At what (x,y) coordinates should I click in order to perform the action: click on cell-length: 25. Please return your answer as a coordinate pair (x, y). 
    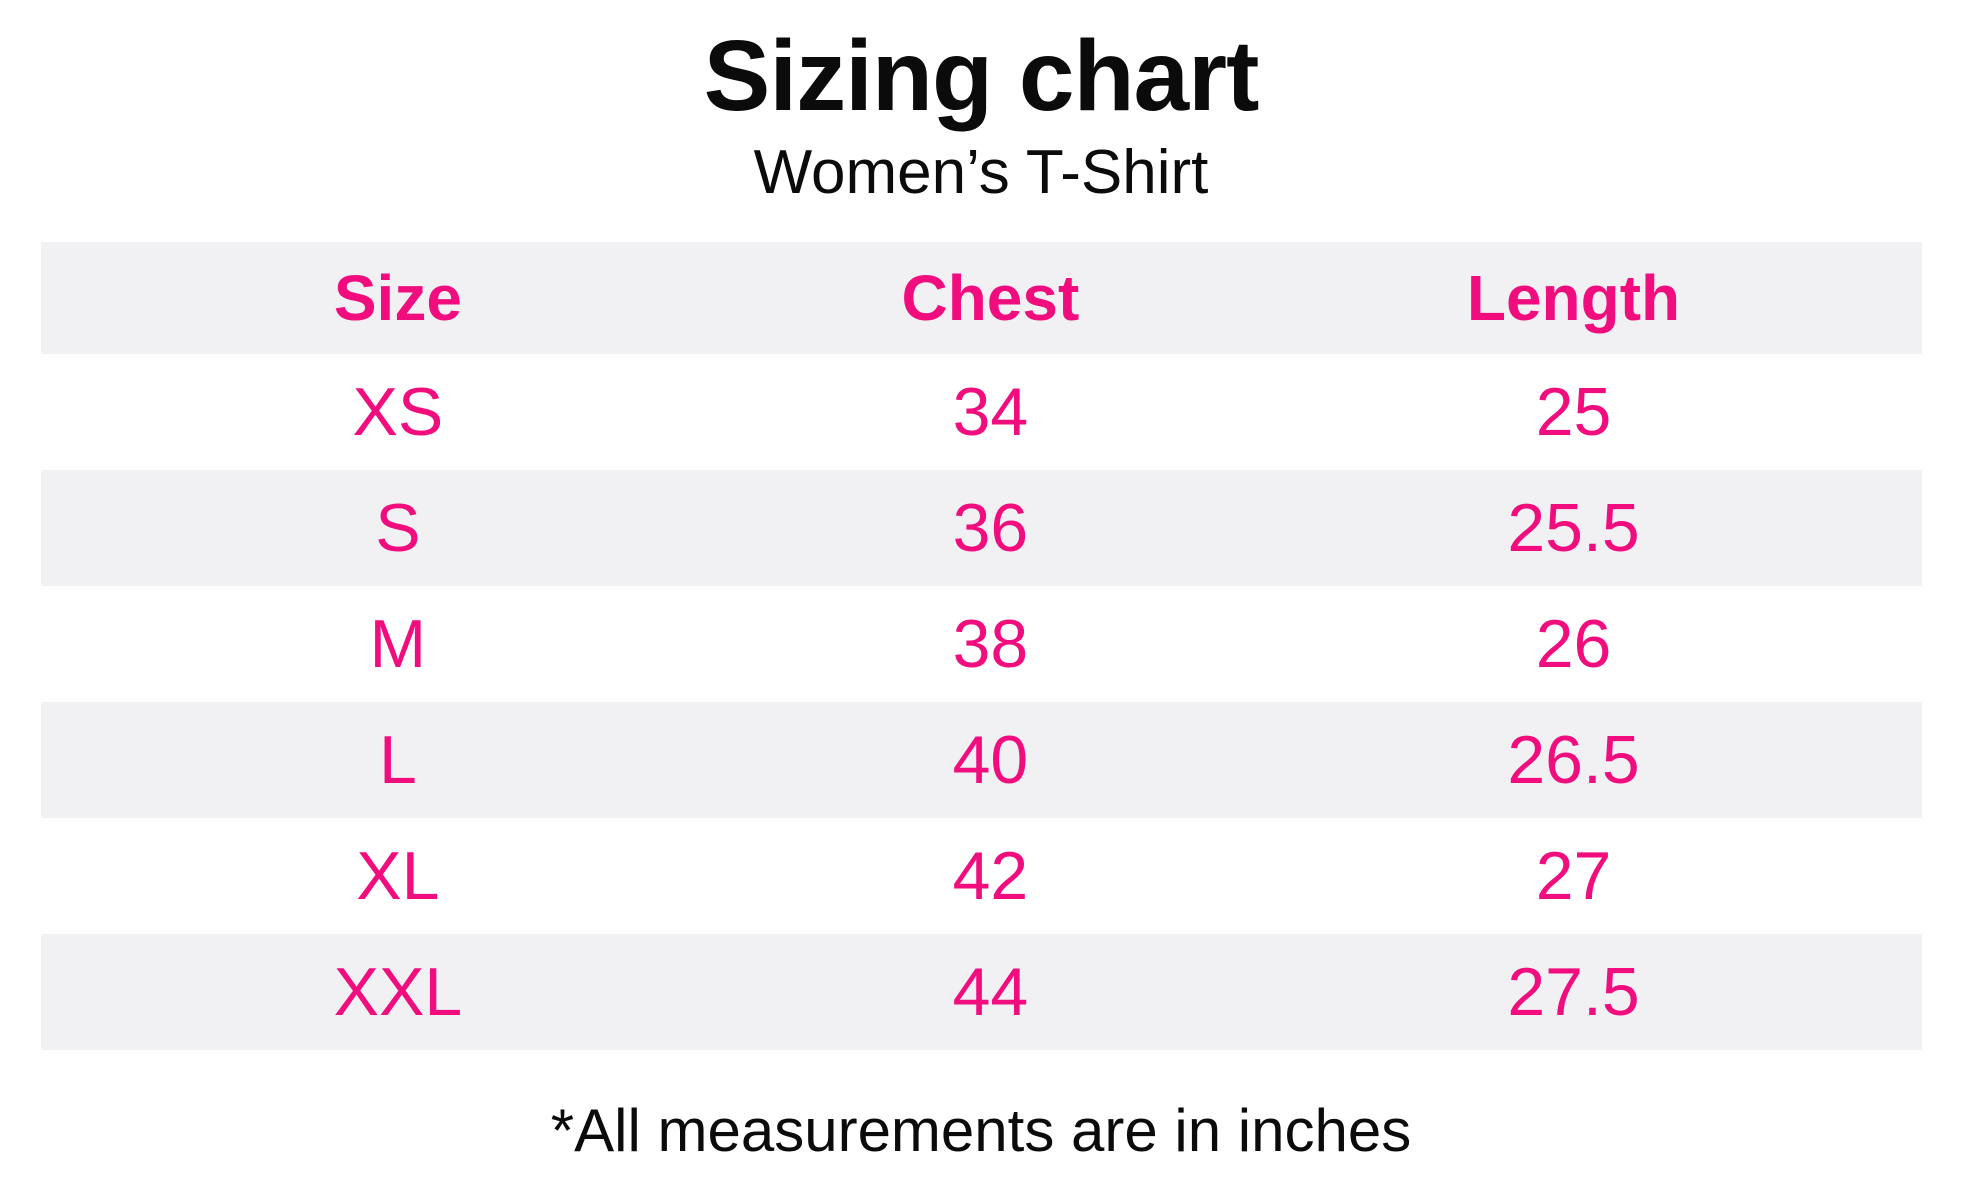
    Looking at the image, I should click on (1573, 412).